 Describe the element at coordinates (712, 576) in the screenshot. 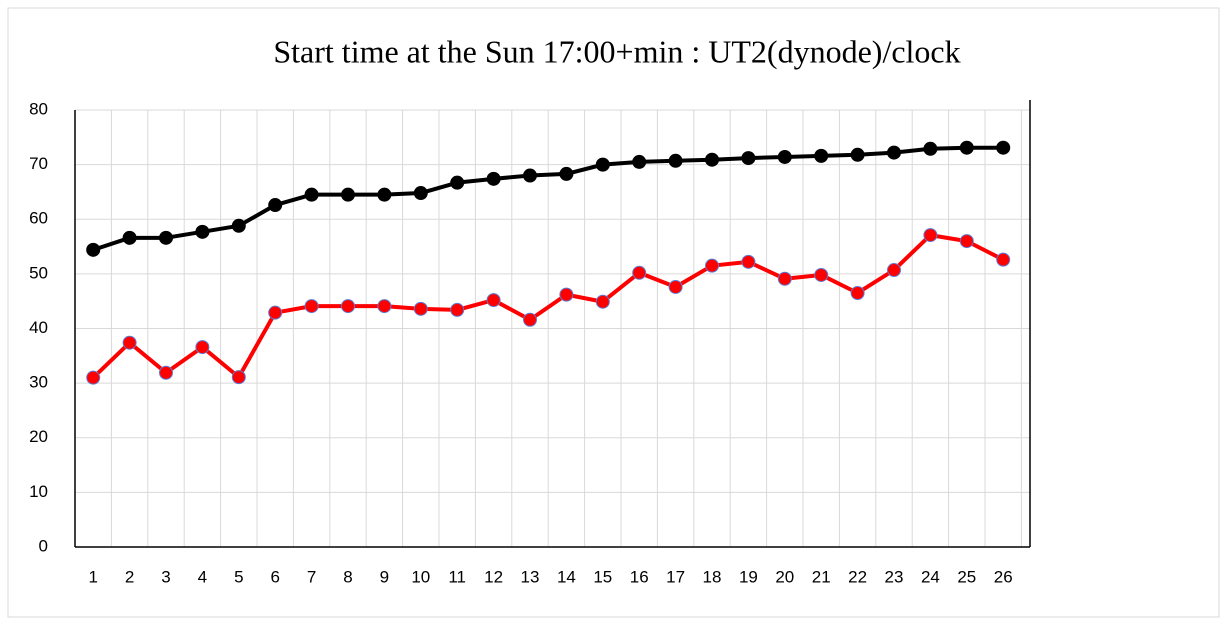

I see `x-tick-label: 18` at that location.